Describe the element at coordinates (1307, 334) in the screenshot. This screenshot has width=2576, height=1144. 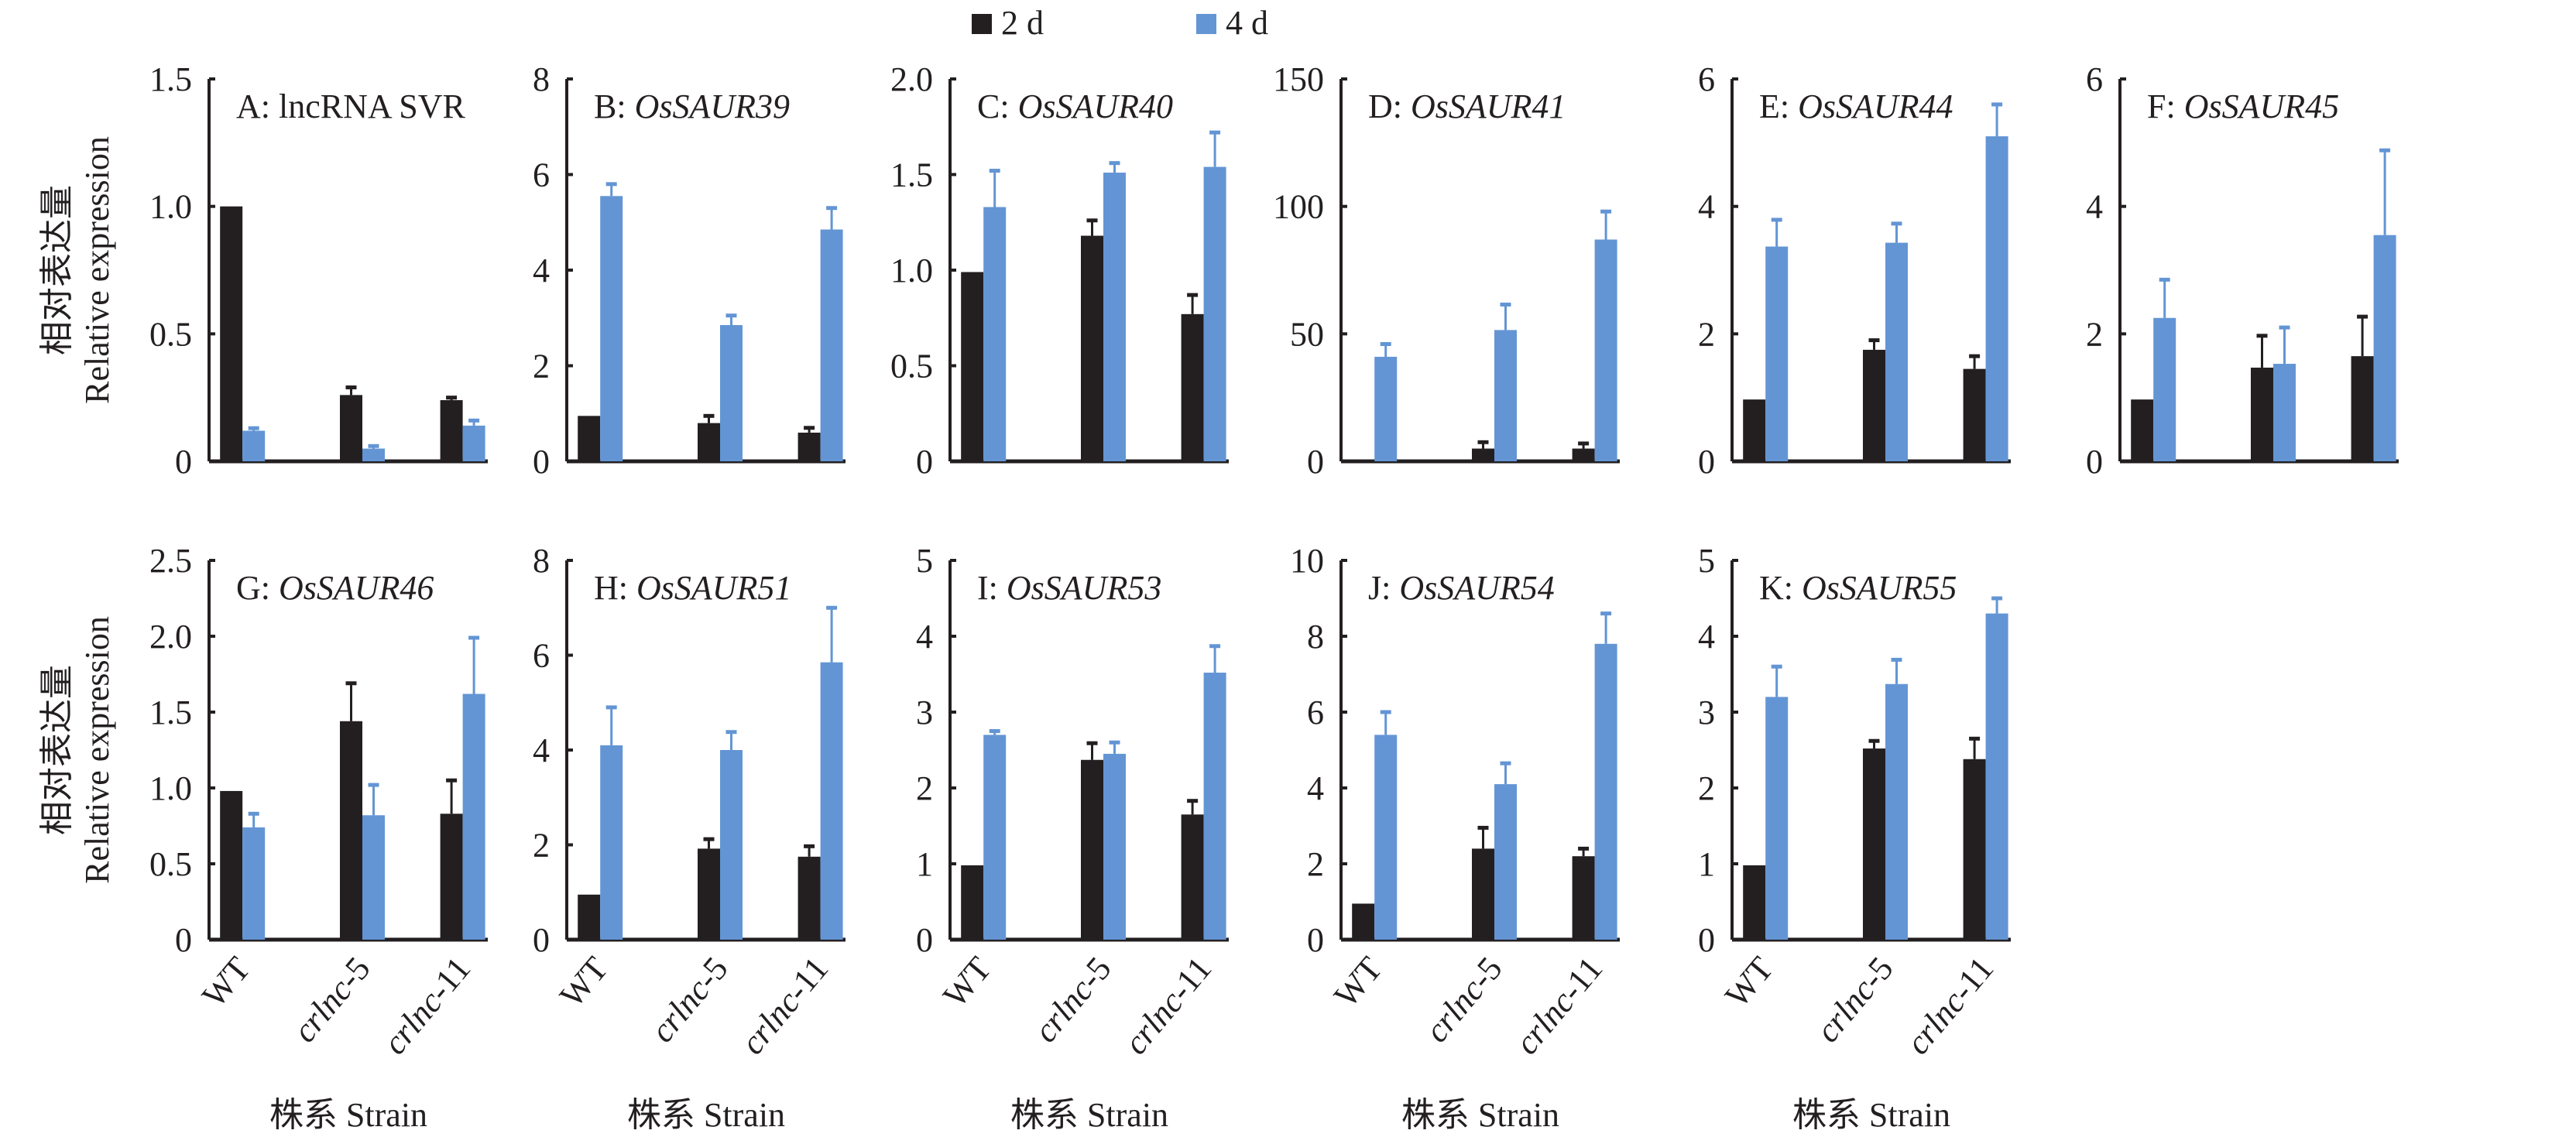
I see `y-tick-label: 50` at that location.